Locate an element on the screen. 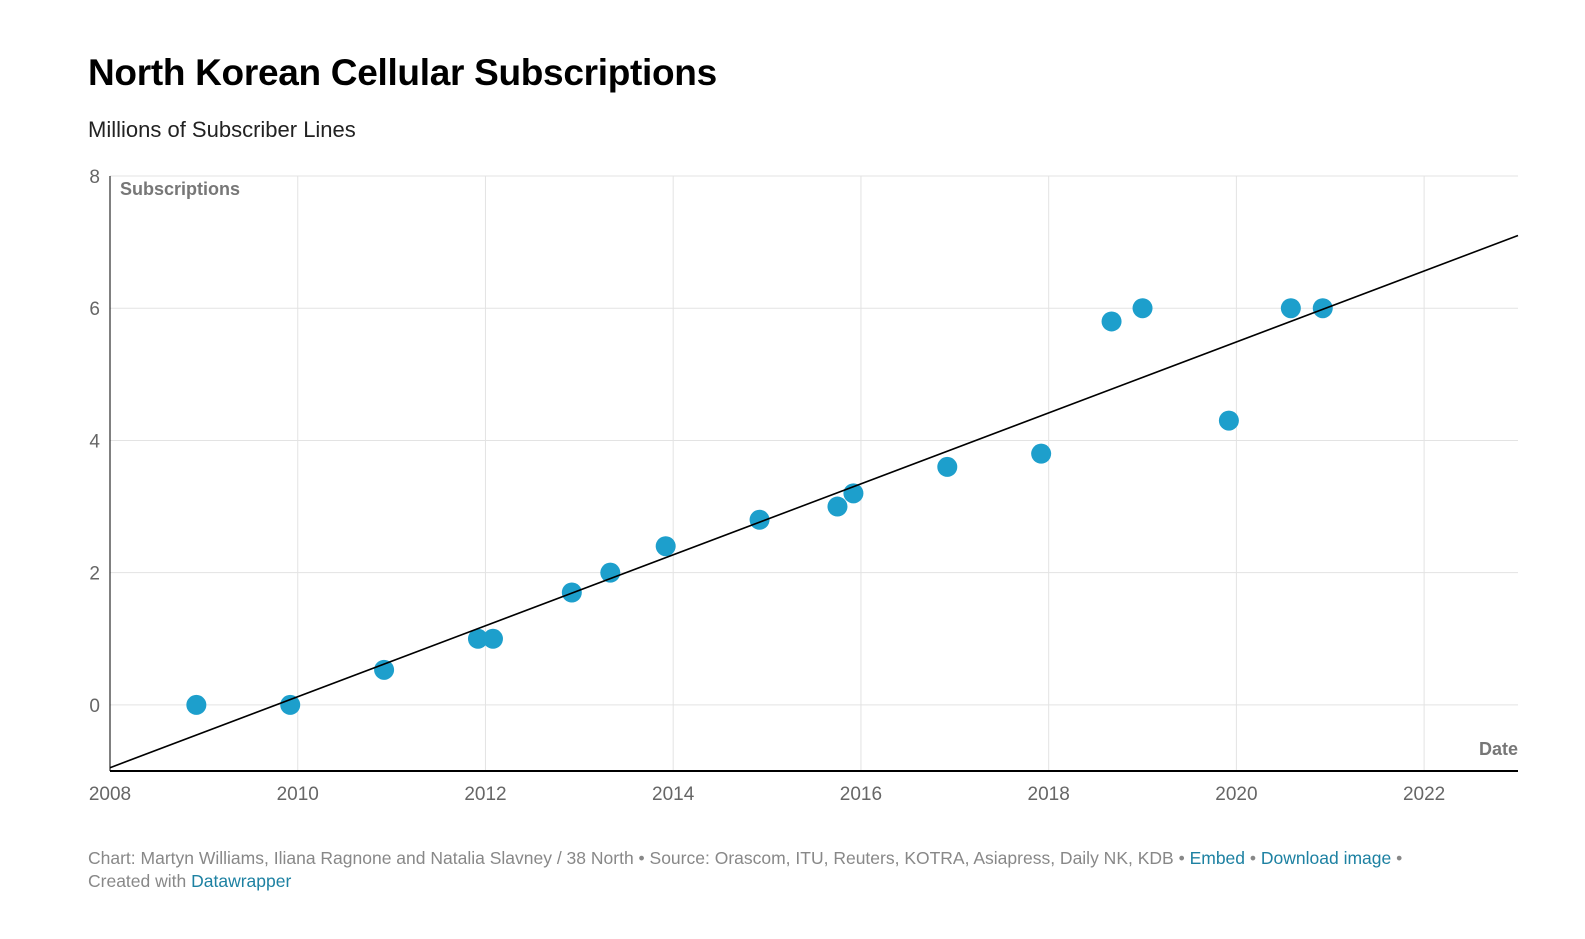 Image resolution: width=1585 pixels, height=939 pixels. x-tick-label: 2022 is located at coordinates (1424, 794).